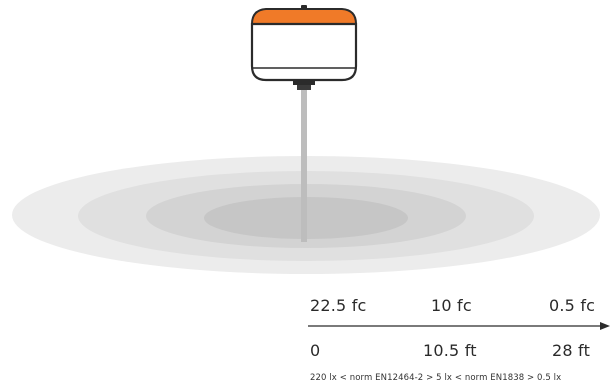 This screenshot has height=388, width=613. I want to click on lamp-cap, so click(304, 16).